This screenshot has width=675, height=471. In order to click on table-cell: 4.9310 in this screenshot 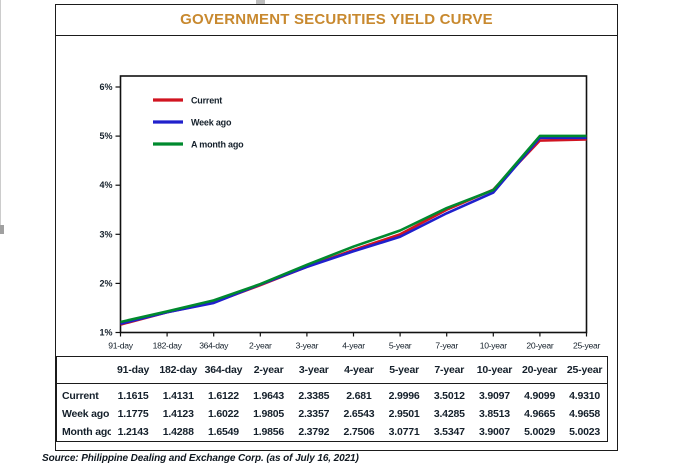, I will do `click(585, 396)`.